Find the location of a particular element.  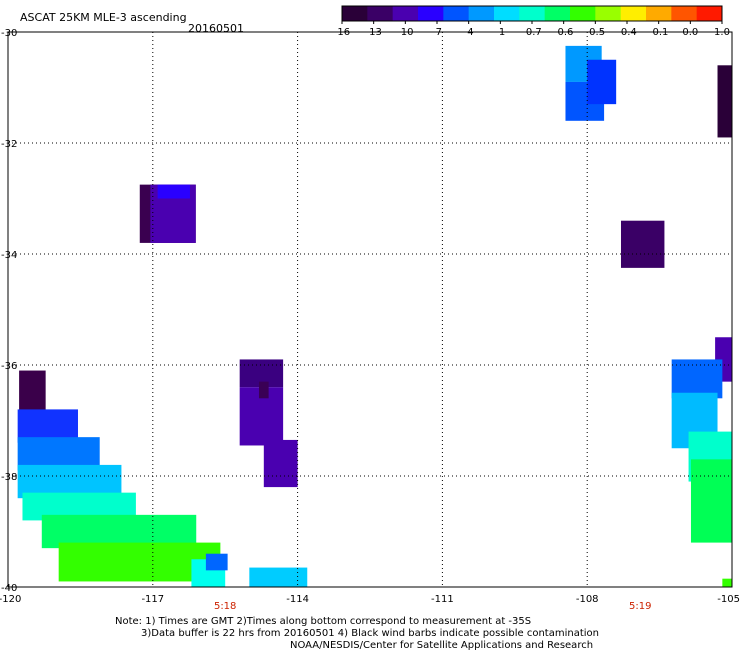

lon-label: -114 is located at coordinates (297, 599).